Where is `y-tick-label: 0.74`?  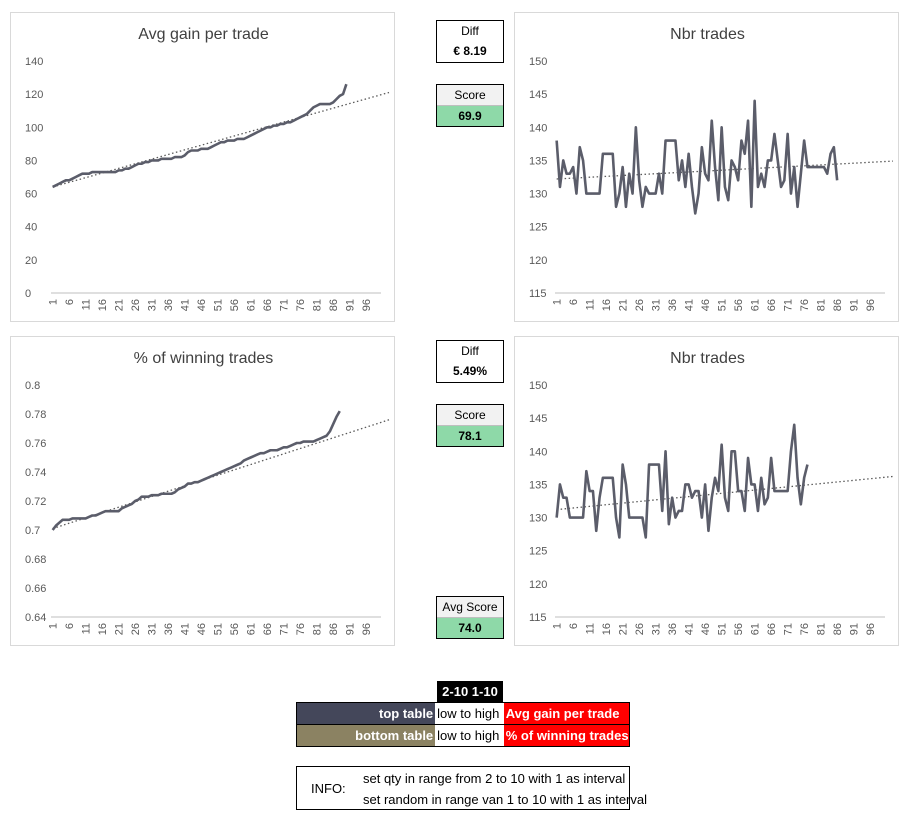
y-tick-label: 0.74 is located at coordinates (35, 473).